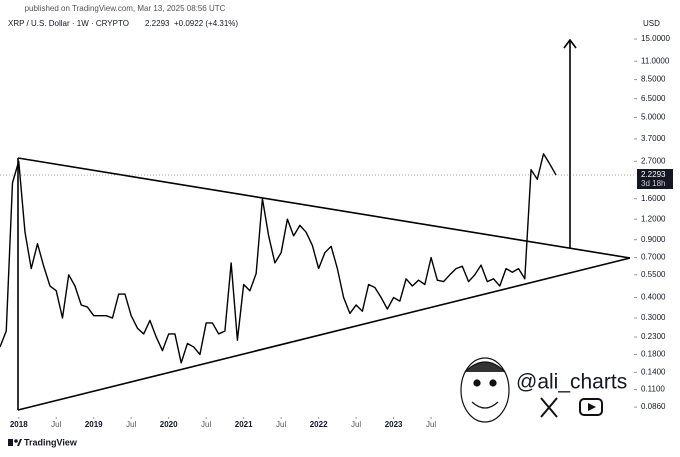 Image resolution: width=680 pixels, height=457 pixels. What do you see at coordinates (653, 354) in the screenshot?
I see `y-tick-label: 0.1800` at bounding box center [653, 354].